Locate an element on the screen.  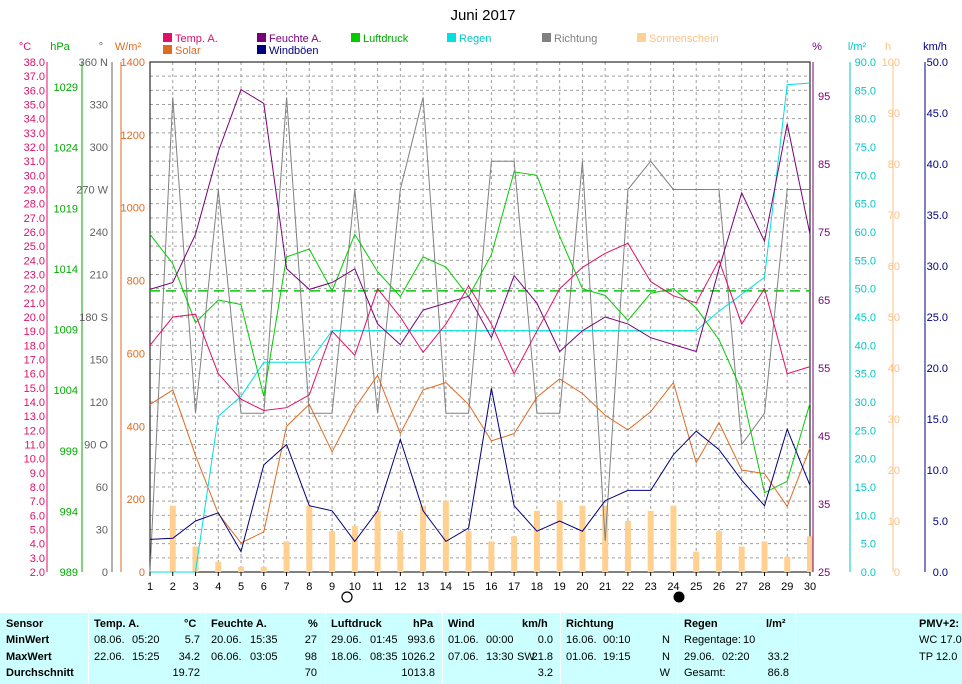
rain-tick-label: 20.0 is located at coordinates (865, 460).